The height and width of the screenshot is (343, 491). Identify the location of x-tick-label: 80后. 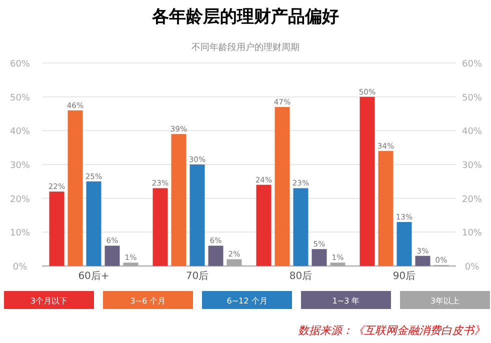
(300, 276).